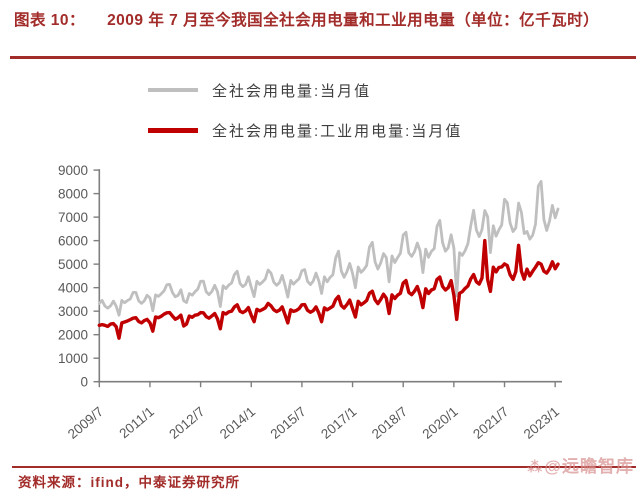 This screenshot has height=497, width=640. I want to click on y-axis-label: 5000, so click(73, 264).